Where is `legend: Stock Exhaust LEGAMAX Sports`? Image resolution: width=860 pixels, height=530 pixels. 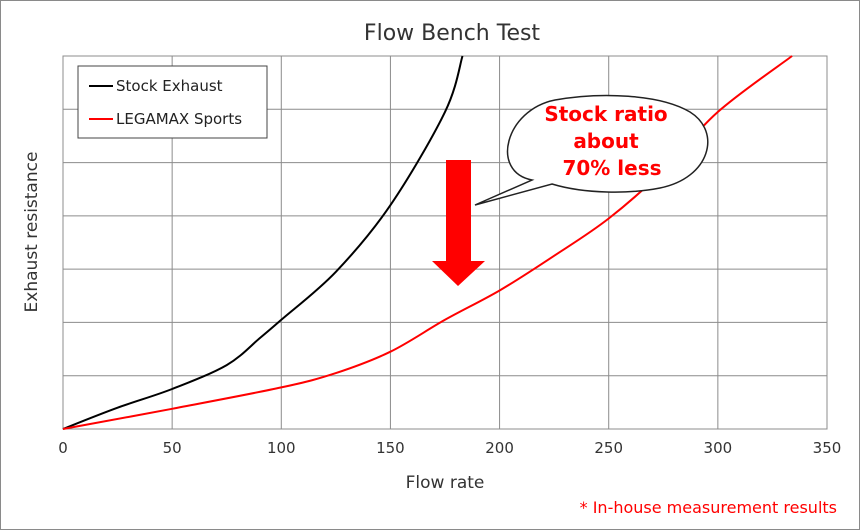
legend: Stock Exhaust LEGAMAX Sports is located at coordinates (172, 102).